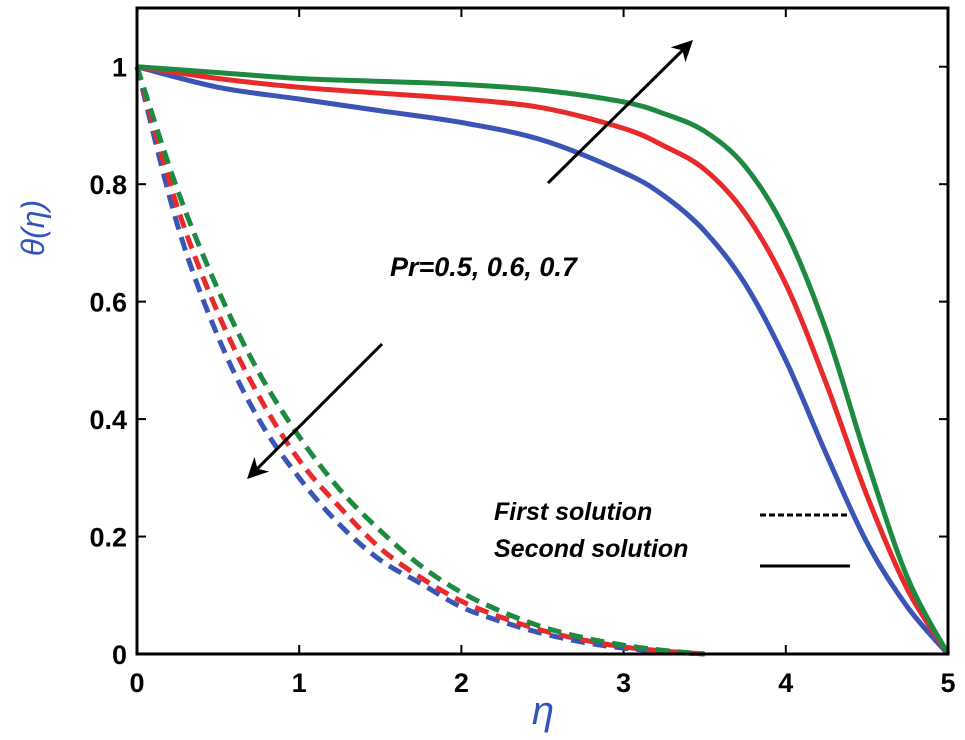 The height and width of the screenshot is (740, 965). I want to click on legend-label-first-solution: First solution, so click(573, 512).